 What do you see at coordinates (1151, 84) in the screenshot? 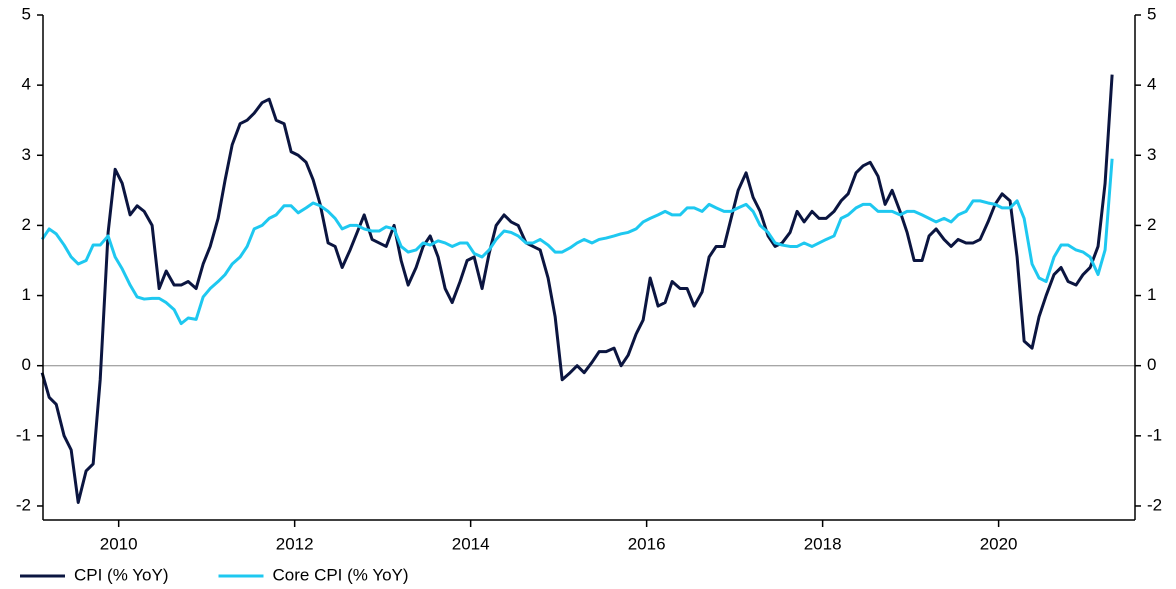
I see `y2-tick-label: 4` at bounding box center [1151, 84].